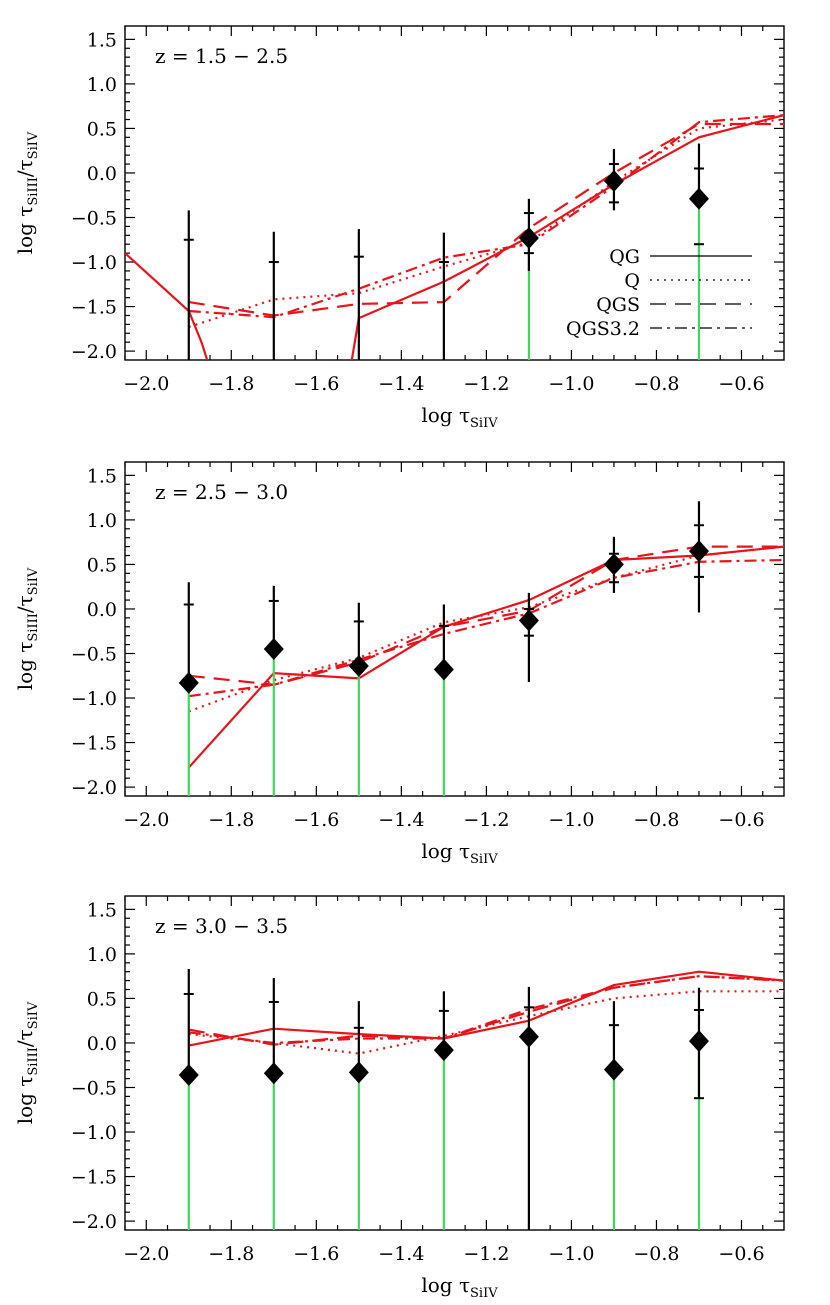 The height and width of the screenshot is (1305, 830). Describe the element at coordinates (94, 1133) in the screenshot. I see `y-tick-label: −1.0` at that location.